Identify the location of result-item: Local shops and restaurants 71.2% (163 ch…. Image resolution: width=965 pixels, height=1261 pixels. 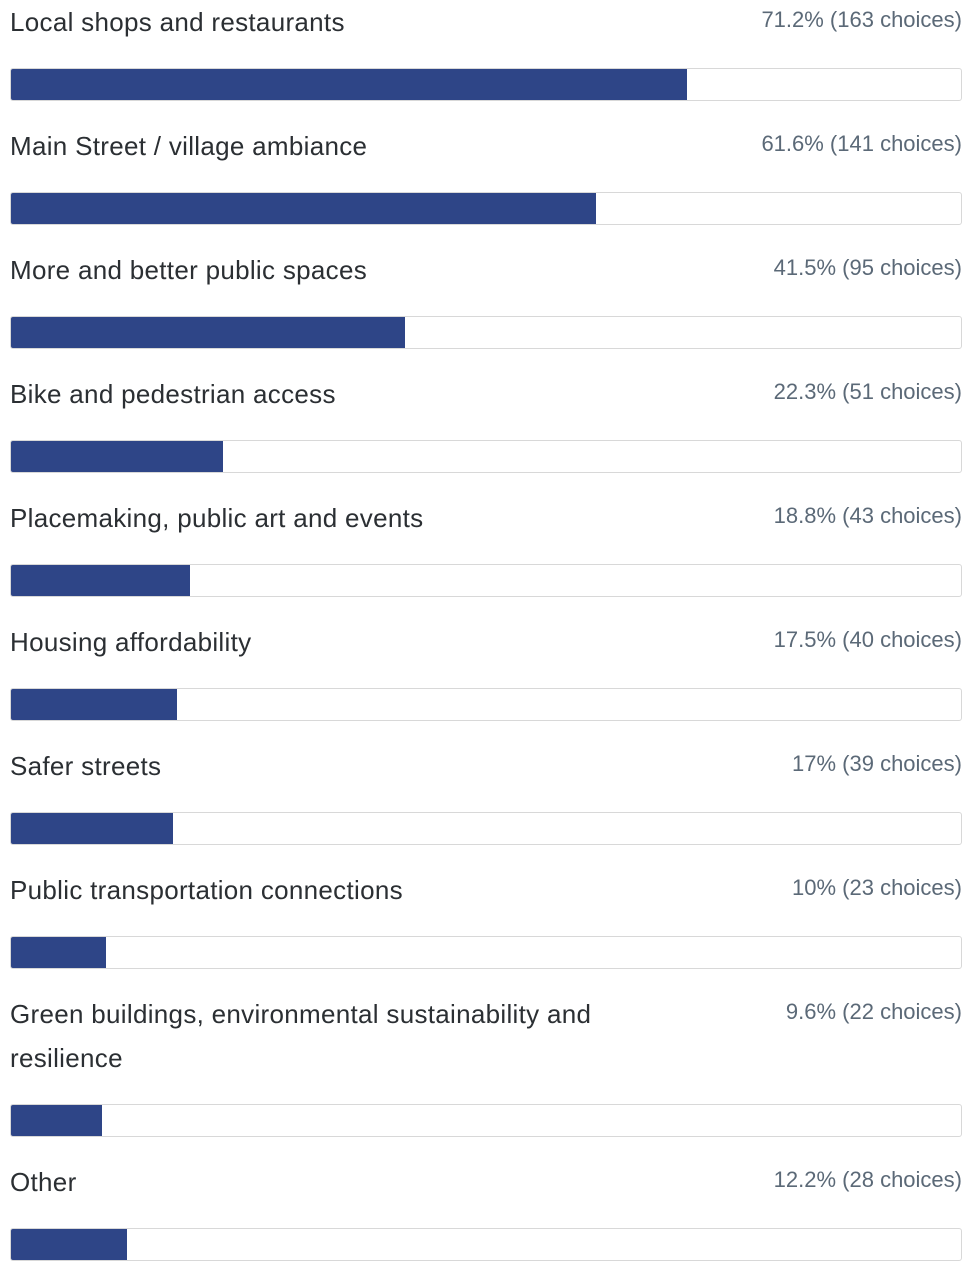
(486, 50).